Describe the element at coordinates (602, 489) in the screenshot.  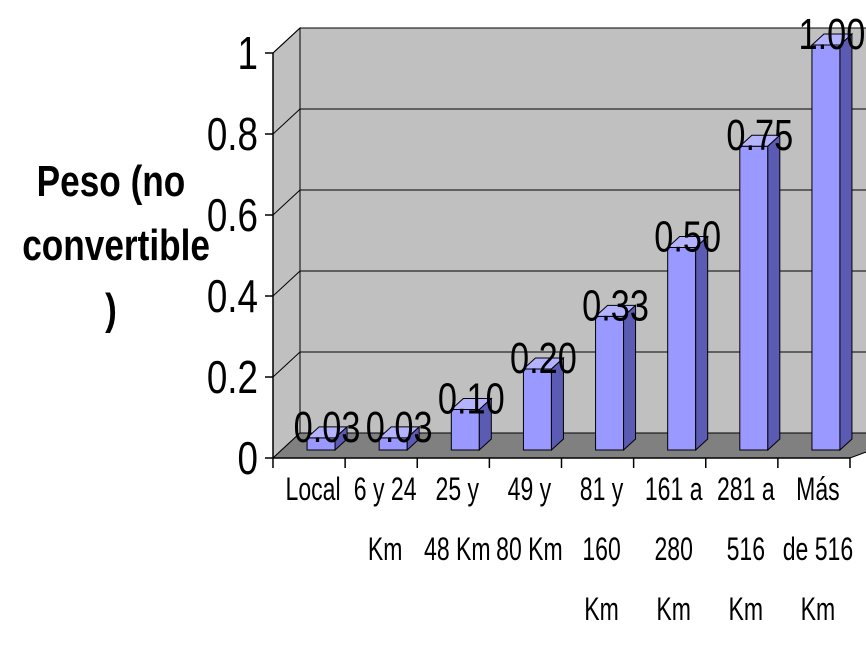
I see `x-category-line: 81 y` at that location.